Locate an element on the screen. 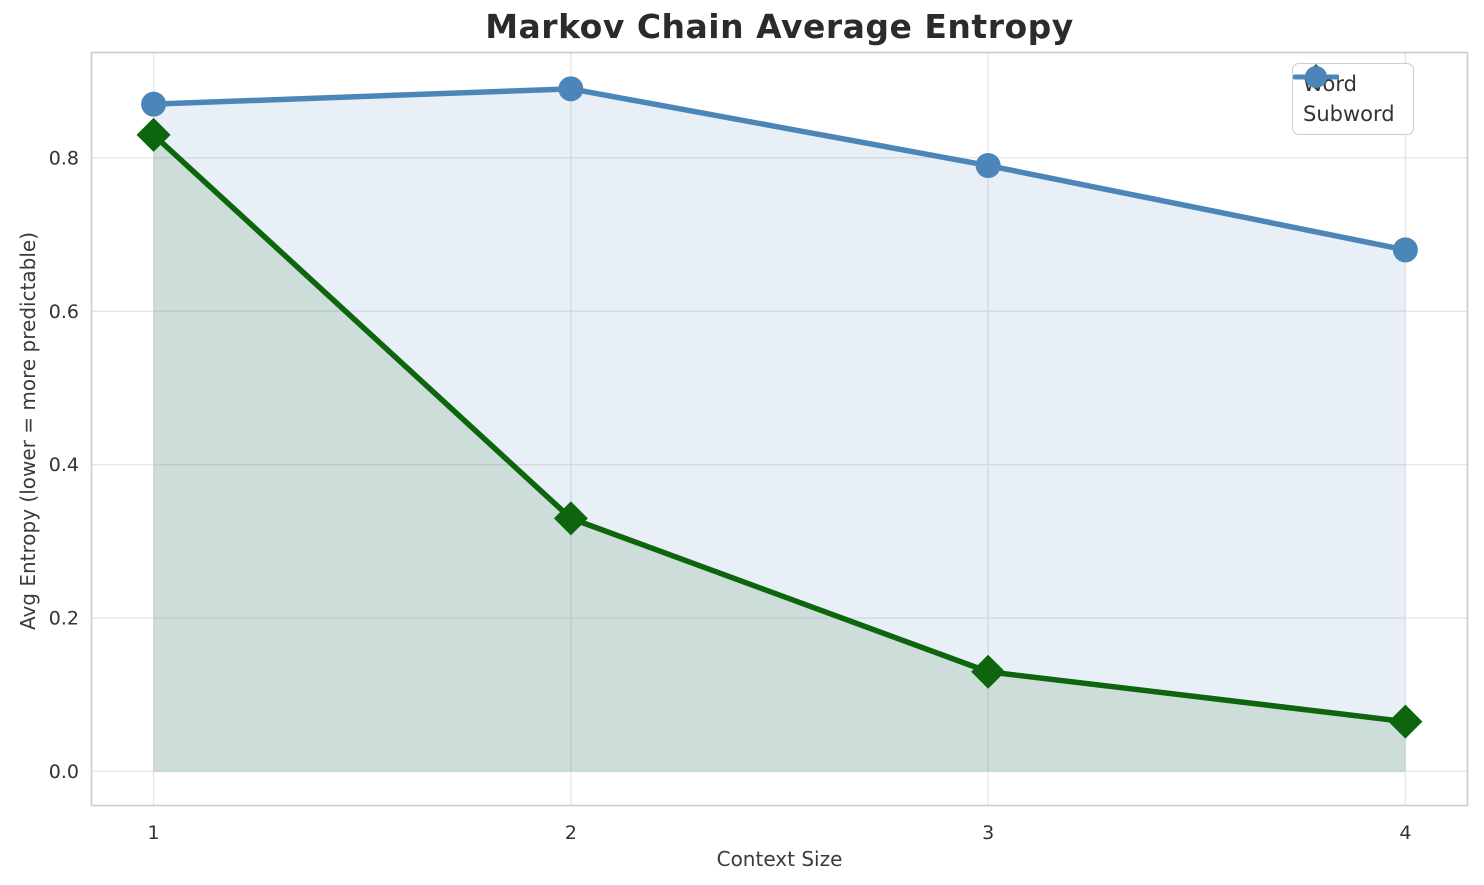 The height and width of the screenshot is (885, 1484). circle-legend-marker-icon is located at coordinates (1316, 77).